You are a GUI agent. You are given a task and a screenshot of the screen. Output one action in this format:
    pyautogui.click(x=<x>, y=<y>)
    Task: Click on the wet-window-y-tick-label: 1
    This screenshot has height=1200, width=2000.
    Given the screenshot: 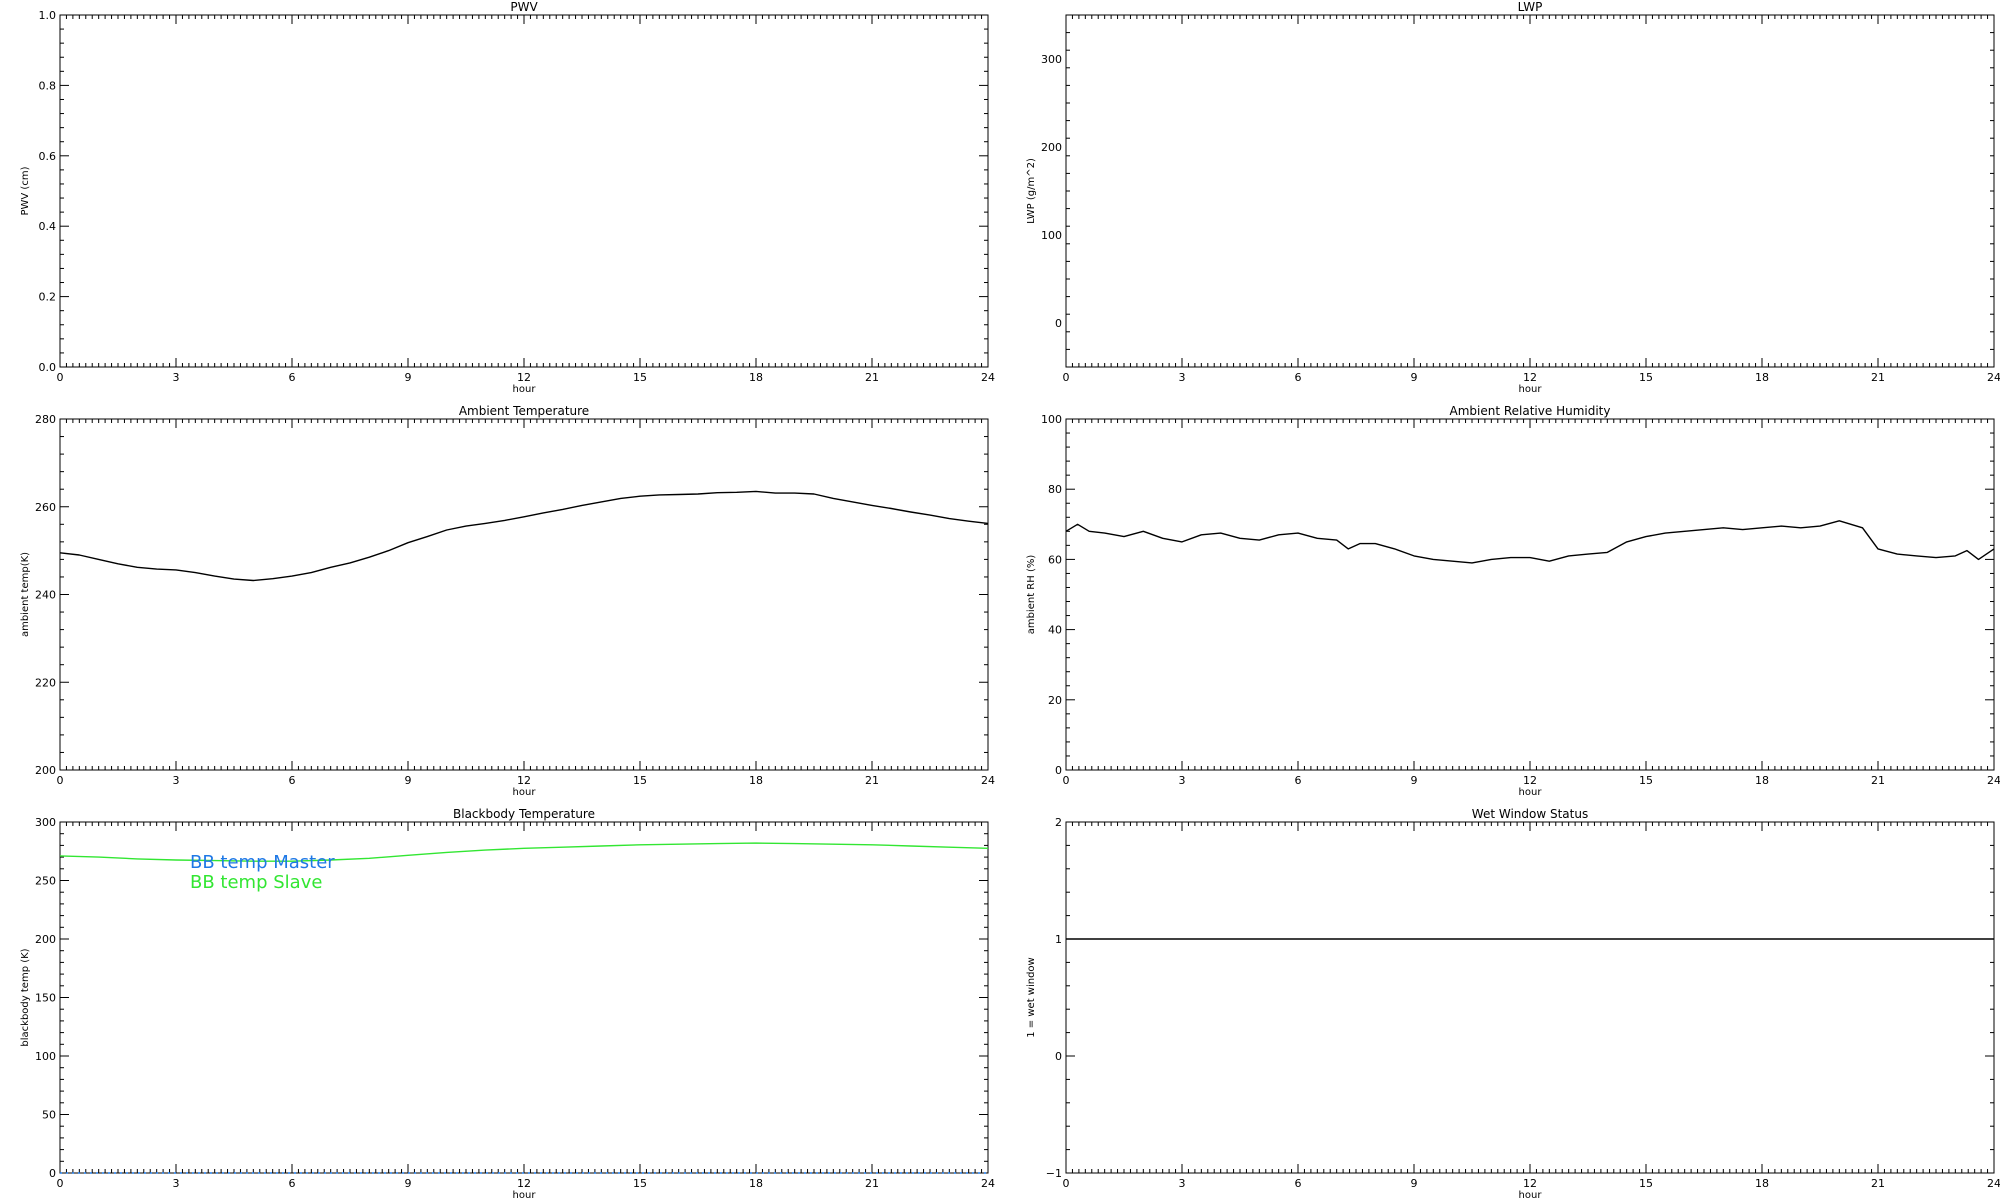 What is the action you would take?
    pyautogui.click(x=1058, y=939)
    